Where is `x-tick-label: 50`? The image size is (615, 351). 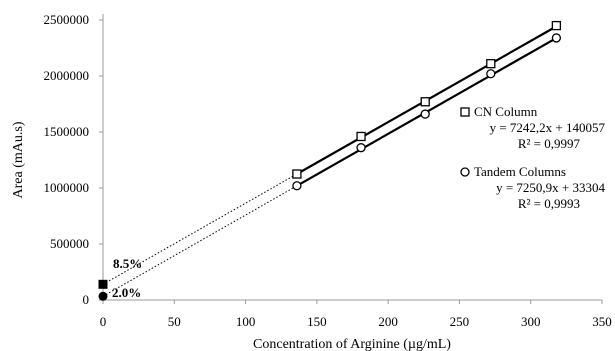
x-tick-label: 50 is located at coordinates (174, 321).